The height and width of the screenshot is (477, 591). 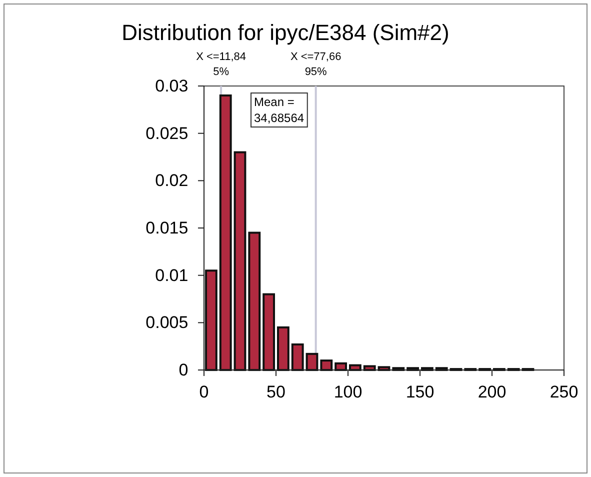 What do you see at coordinates (276, 392) in the screenshot?
I see `x-tick-label: 50` at bounding box center [276, 392].